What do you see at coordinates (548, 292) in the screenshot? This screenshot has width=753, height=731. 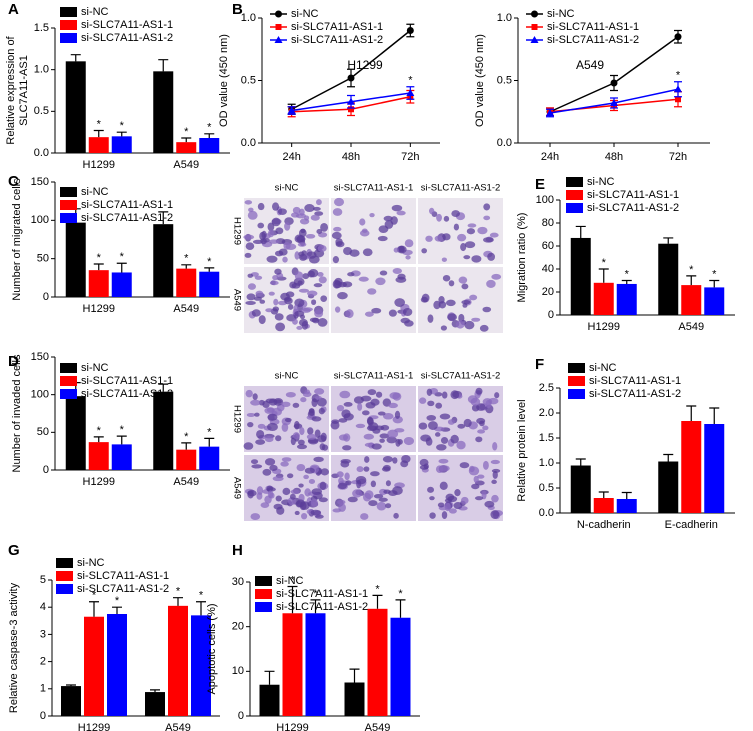 I see `y-tick-label: 20` at bounding box center [548, 292].